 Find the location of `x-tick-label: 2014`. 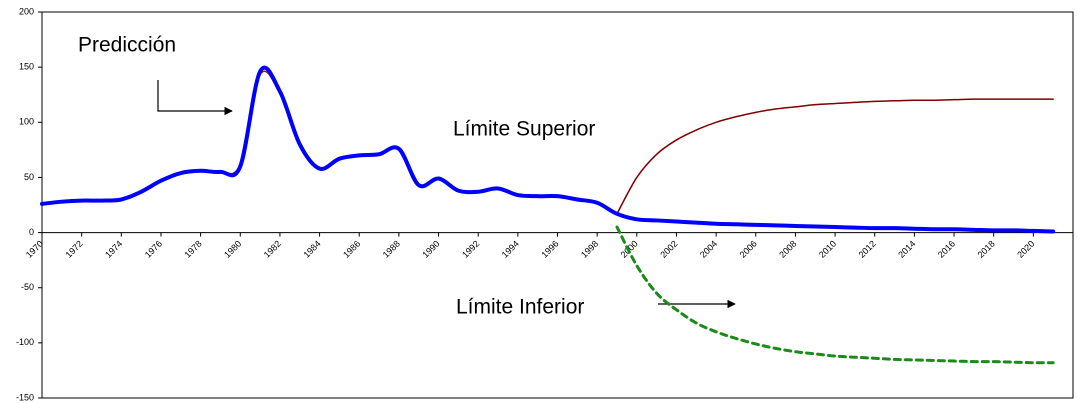

x-tick-label: 2014 is located at coordinates (906, 249).